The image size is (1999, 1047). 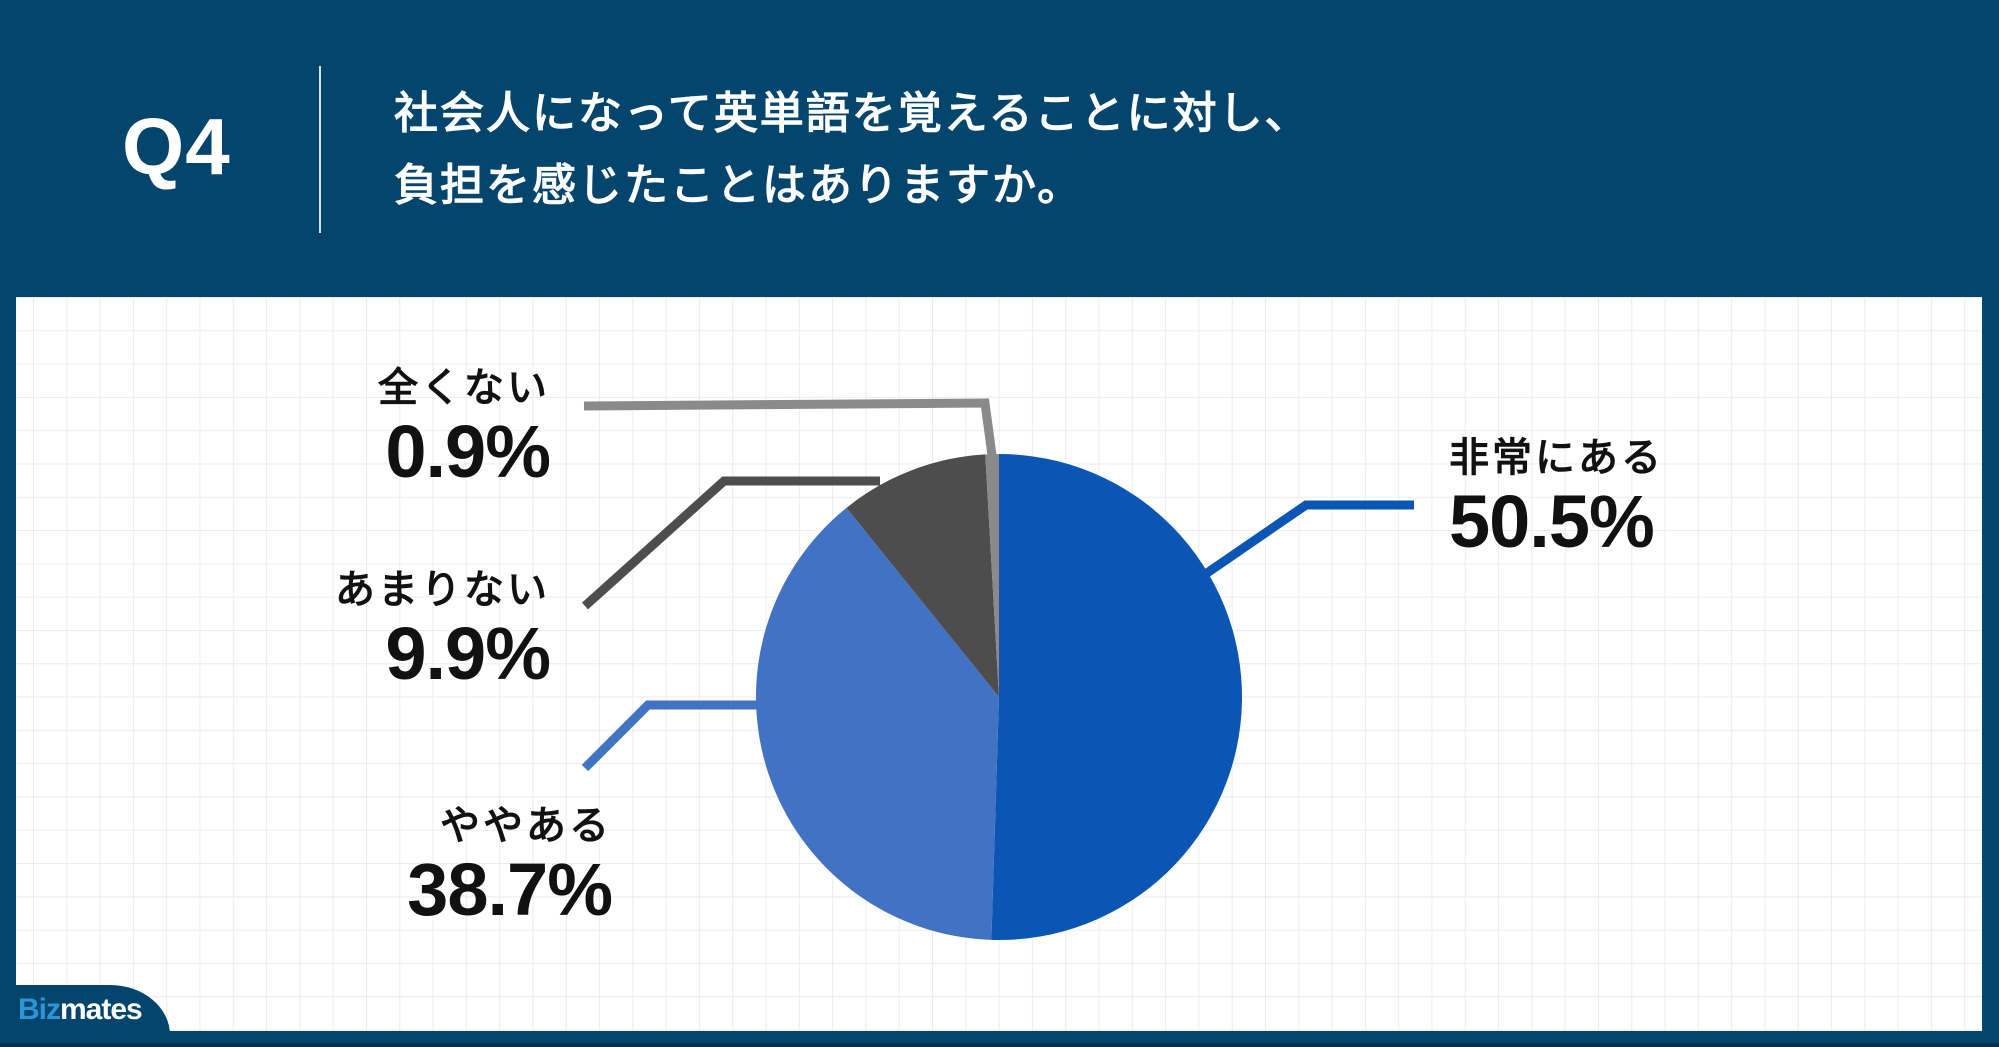 I want to click on label-yaya-pct: 38.7%, so click(x=510, y=889).